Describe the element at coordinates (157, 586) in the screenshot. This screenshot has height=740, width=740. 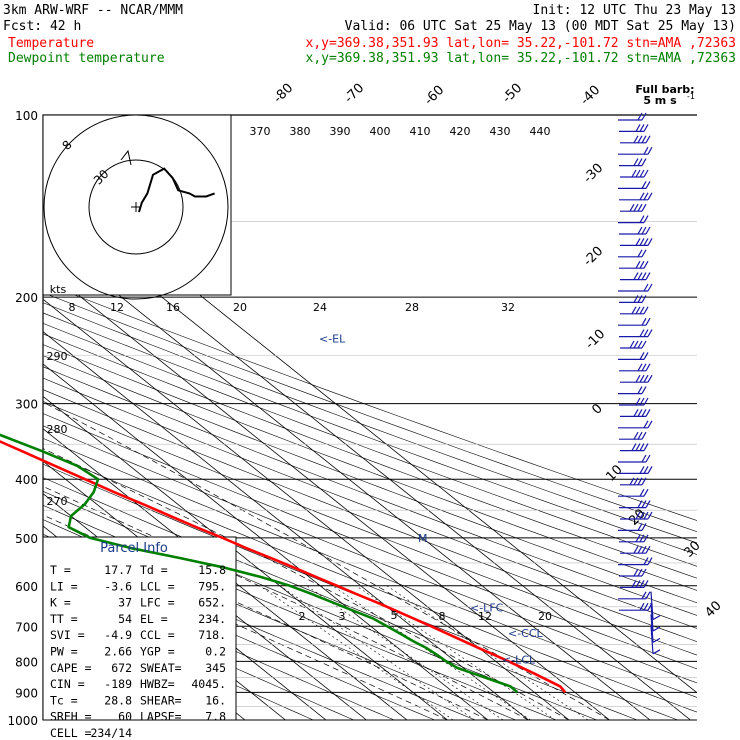
I see `parcel-param-label: LCL =` at that location.